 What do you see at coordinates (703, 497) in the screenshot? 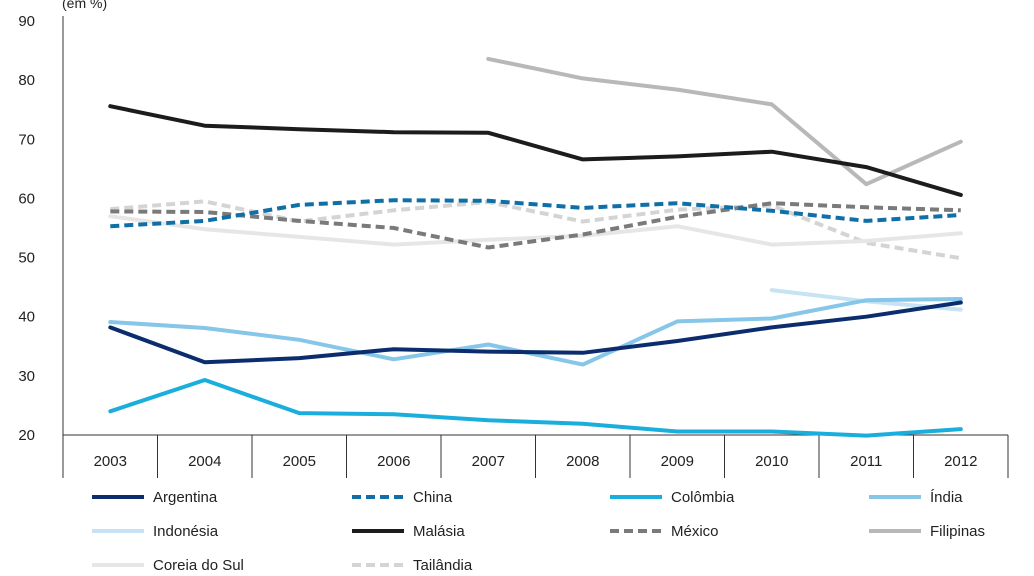
I see `legend-label: Colômbia` at bounding box center [703, 497].